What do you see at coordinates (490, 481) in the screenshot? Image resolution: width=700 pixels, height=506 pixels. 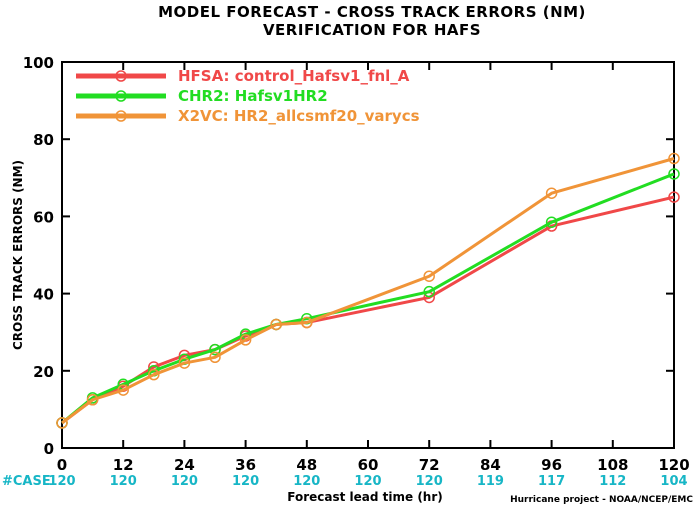 I see `case-count: 119` at bounding box center [490, 481].